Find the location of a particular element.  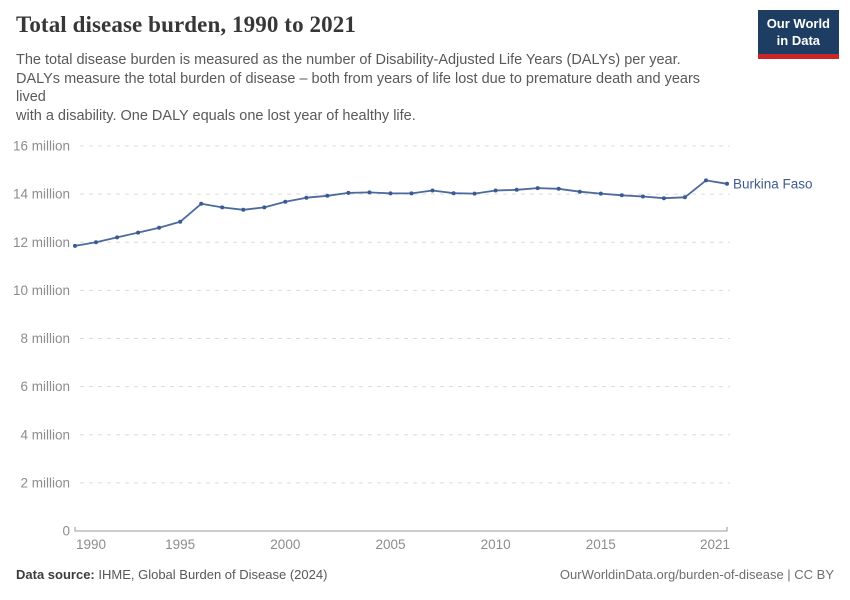

x-tick-label: 1995 is located at coordinates (180, 544).